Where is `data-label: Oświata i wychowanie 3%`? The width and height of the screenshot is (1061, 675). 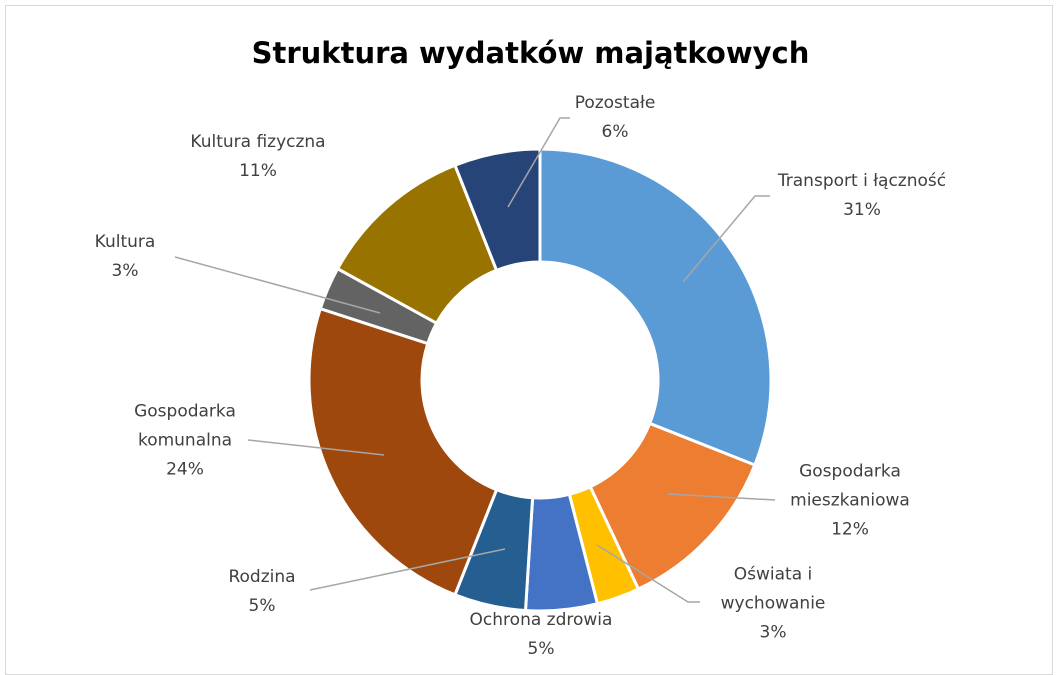 data-label: Oświata i wychowanie 3% is located at coordinates (773, 604).